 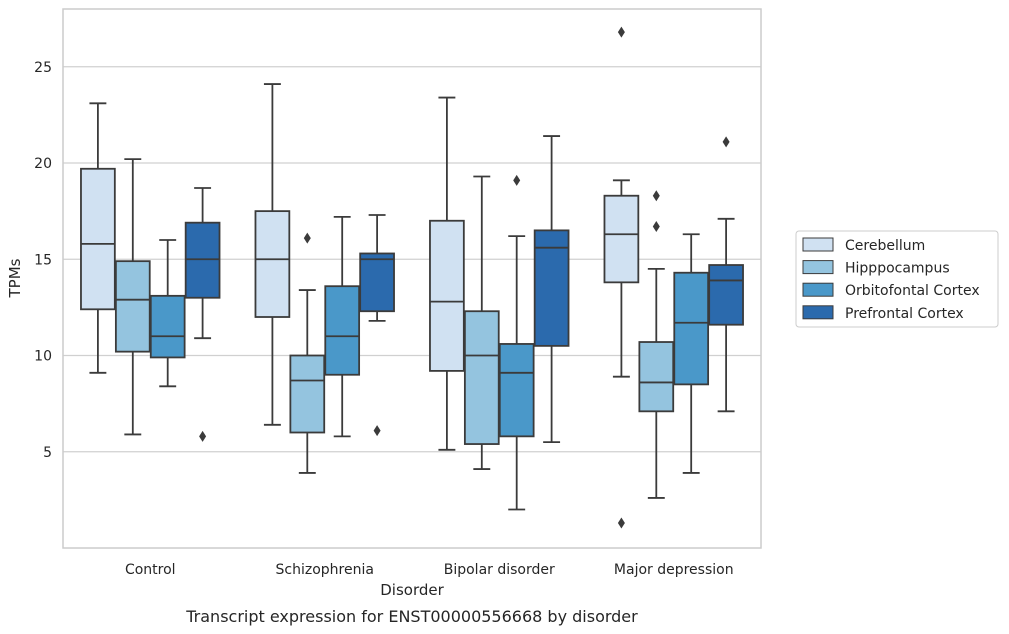 I want to click on legend-item: Hipppocampus, so click(x=876, y=268).